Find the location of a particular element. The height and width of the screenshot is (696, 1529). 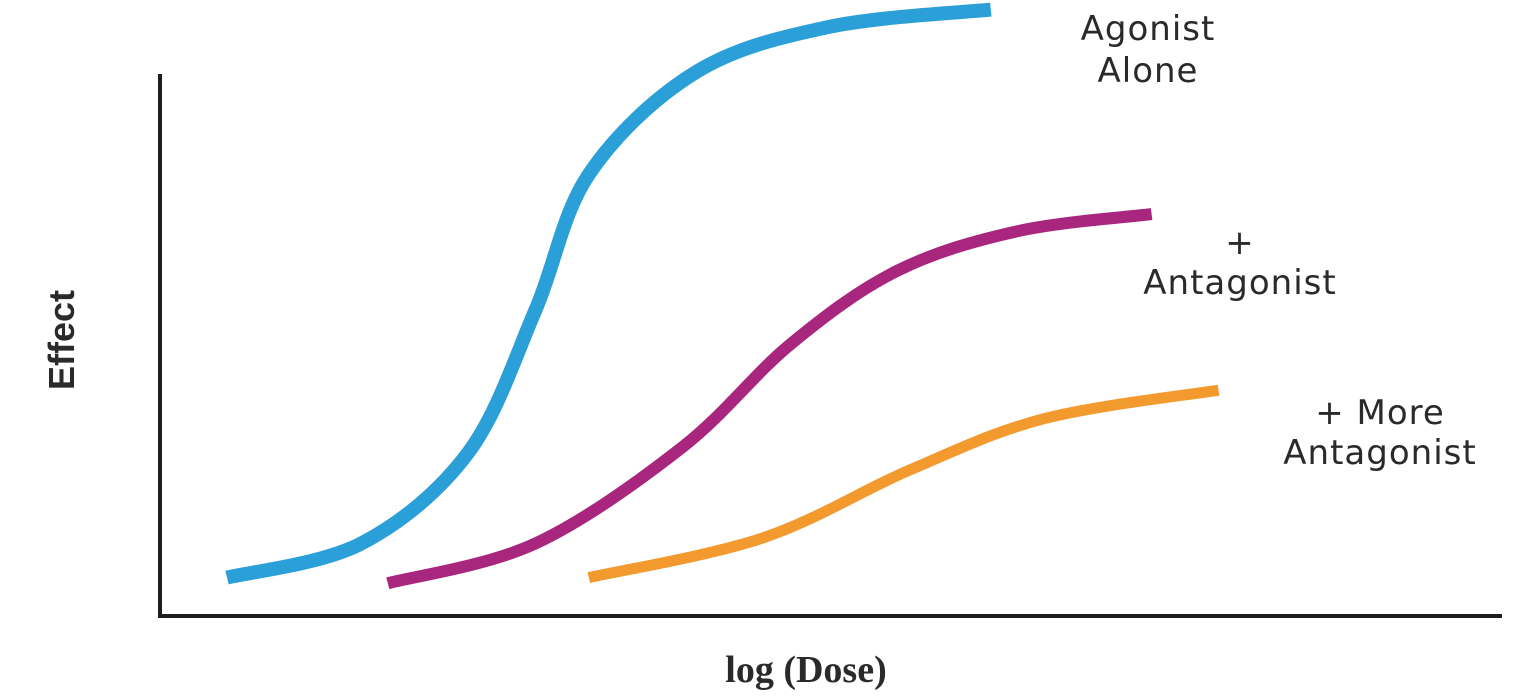

series-label-2-line-1: + is located at coordinates (1240, 243).